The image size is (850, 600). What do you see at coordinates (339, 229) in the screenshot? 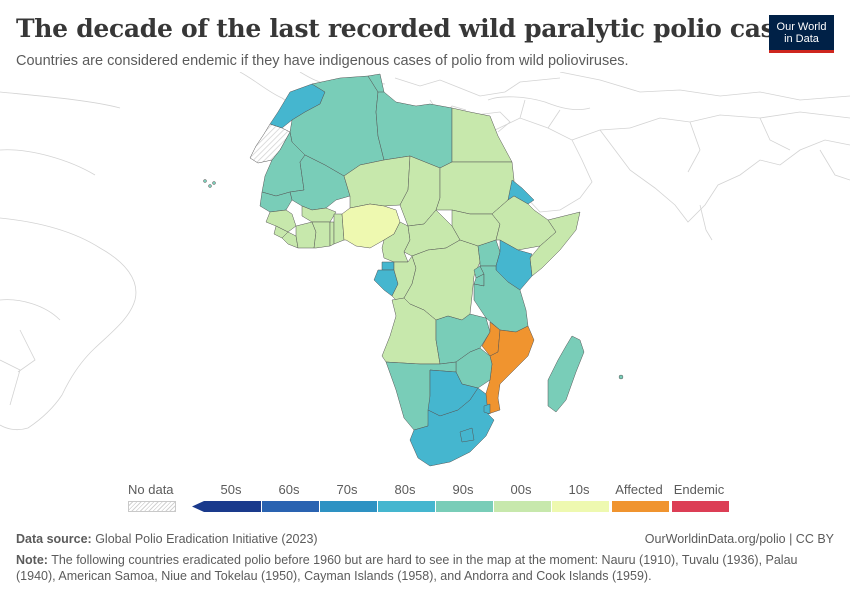
I see `country-benin` at bounding box center [339, 229].